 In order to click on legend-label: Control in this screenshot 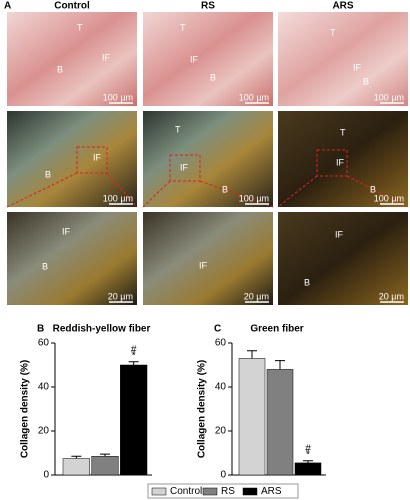, I will do `click(186, 491)`.